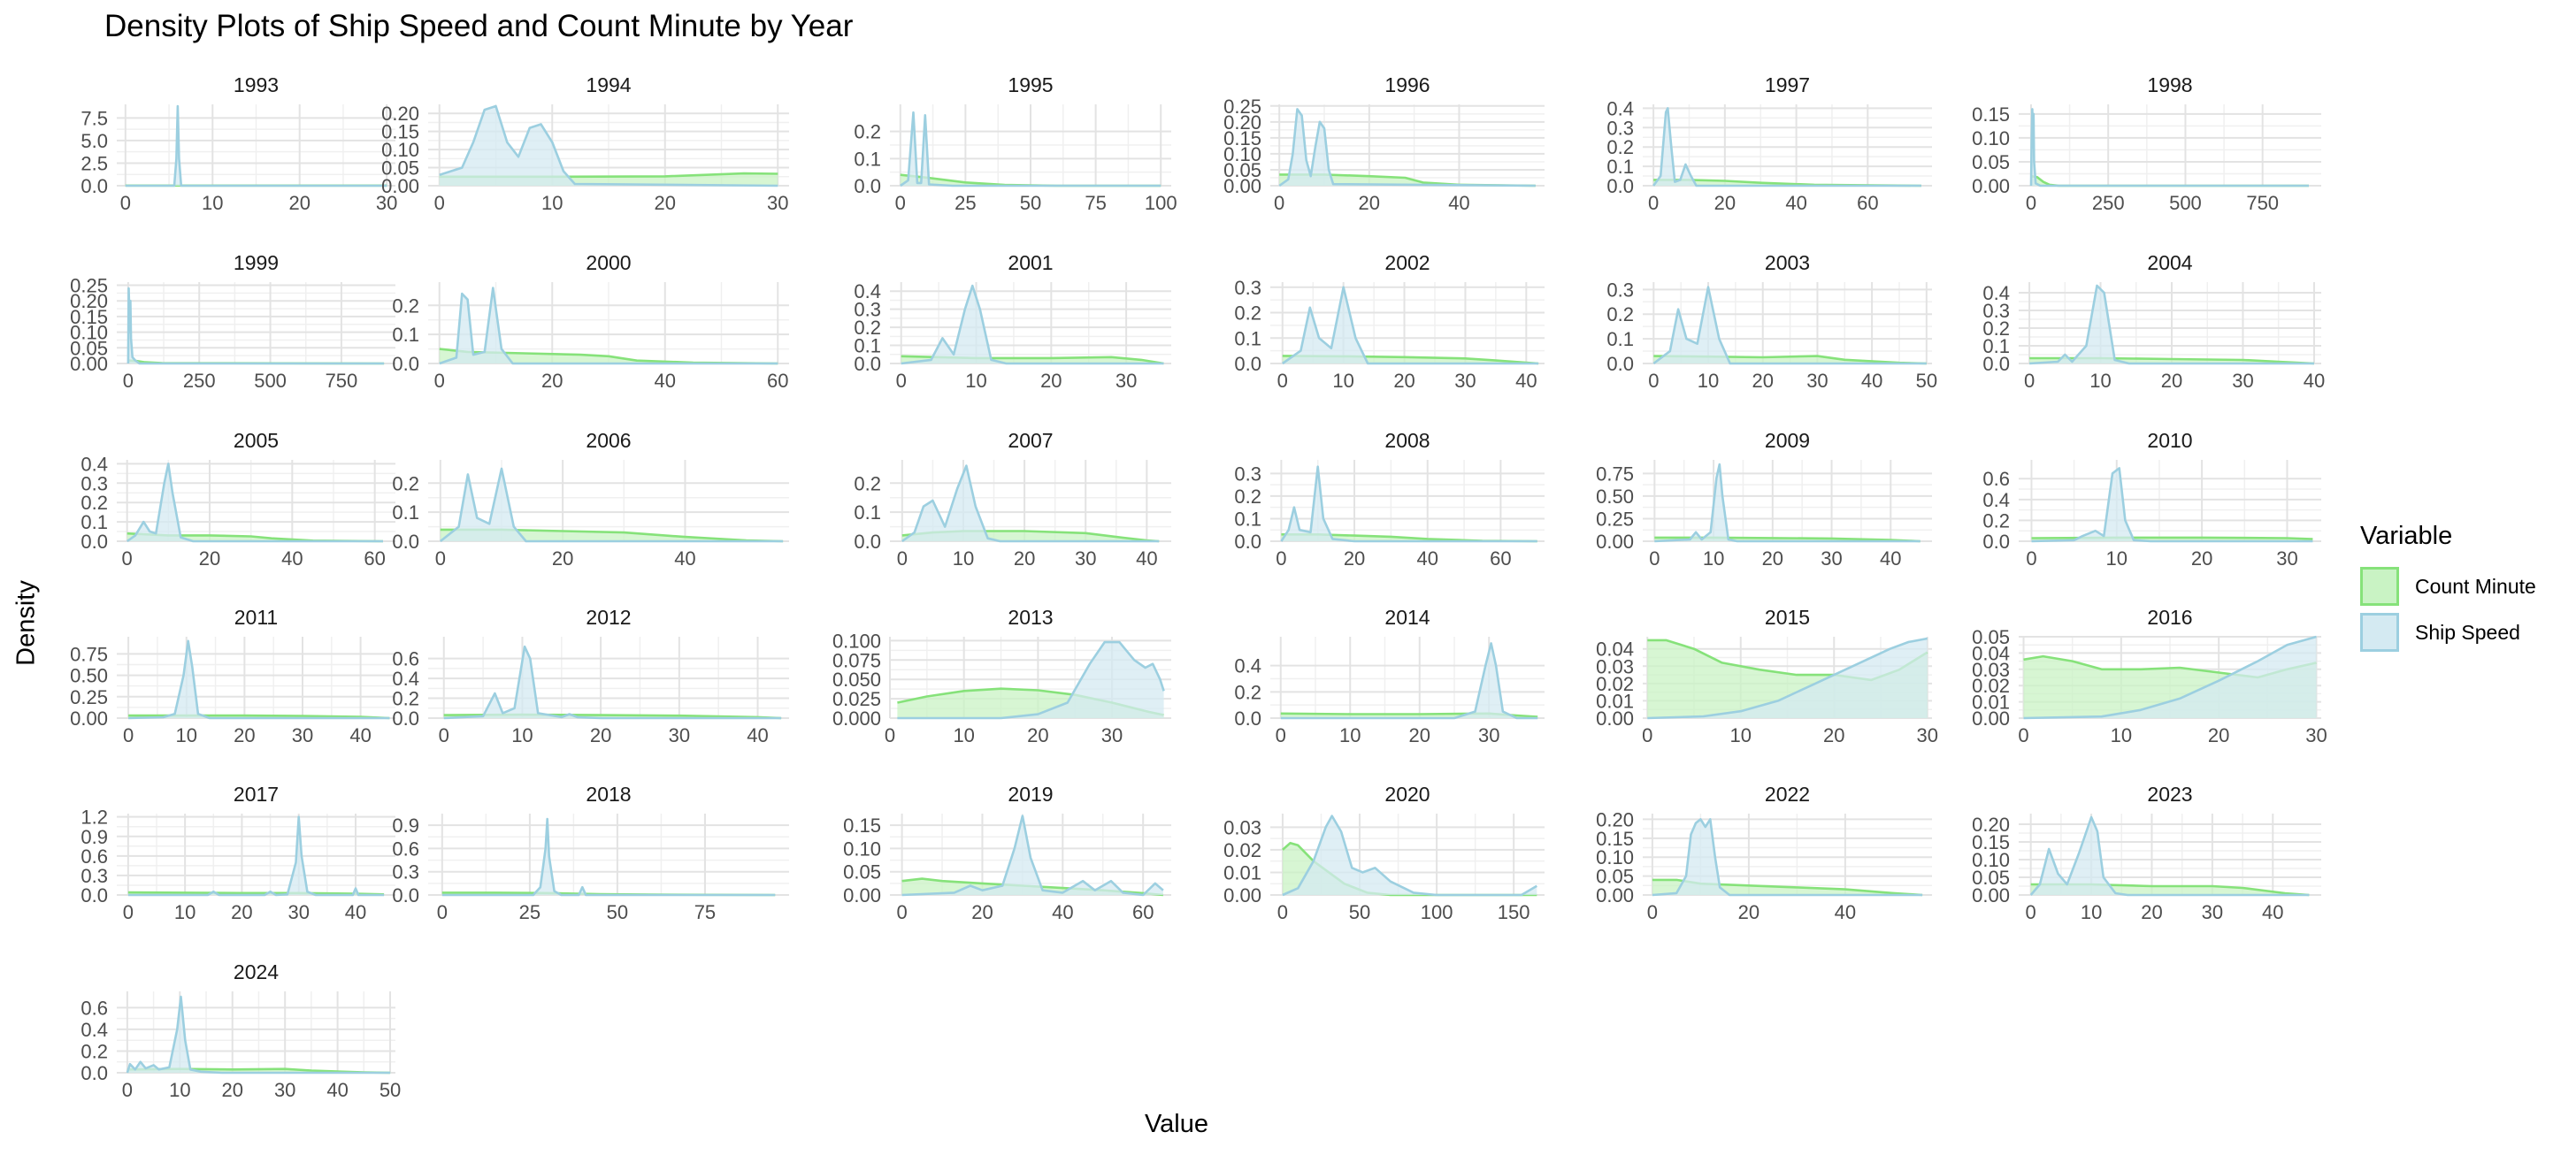 The image size is (2576, 1155). I want to click on facet-panel-2004: 2004 0 10 20 30 40 0.00.10.20.30.4, so click(2153, 322).